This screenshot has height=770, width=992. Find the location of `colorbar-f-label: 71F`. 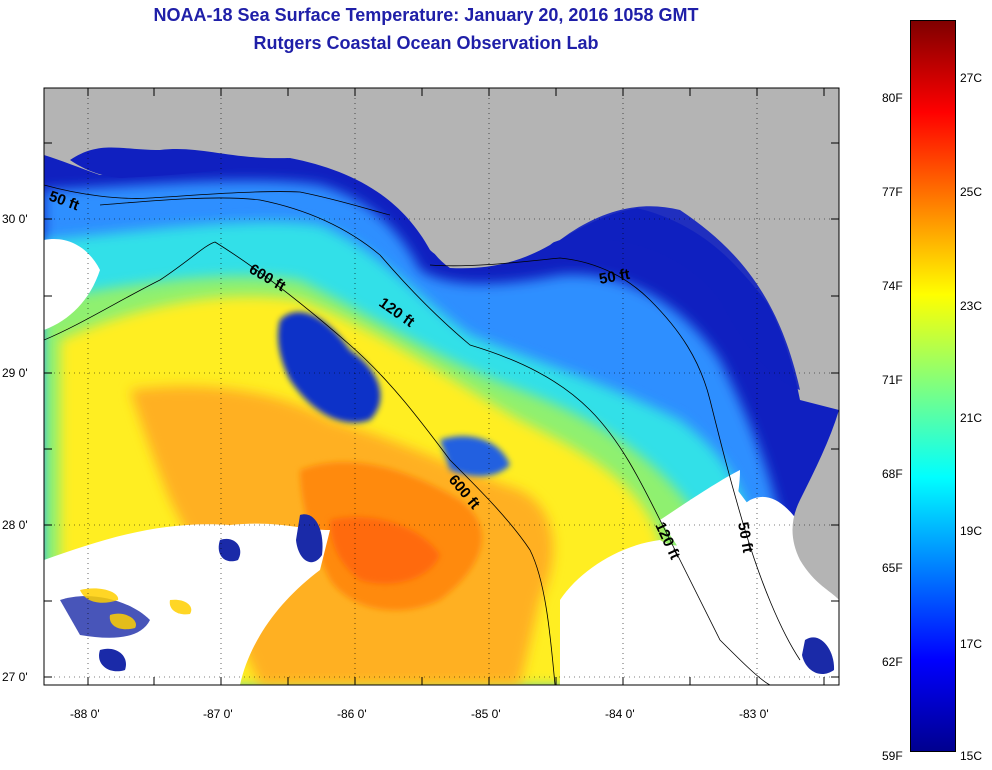

colorbar-f-label: 71F is located at coordinates (892, 380).